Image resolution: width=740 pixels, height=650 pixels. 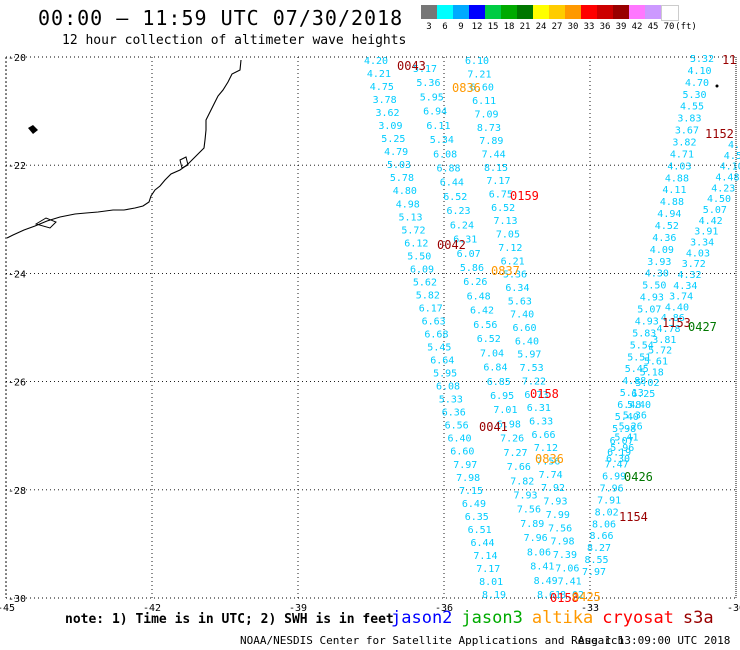 What do you see at coordinates (479, 297) in the screenshot?
I see `swh-value: 6.48` at bounding box center [479, 297].